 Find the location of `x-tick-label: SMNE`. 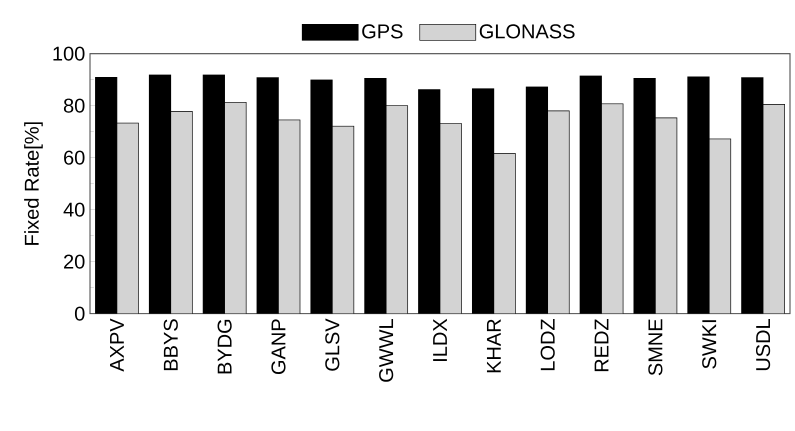

x-tick-label: SMNE is located at coordinates (655, 347).